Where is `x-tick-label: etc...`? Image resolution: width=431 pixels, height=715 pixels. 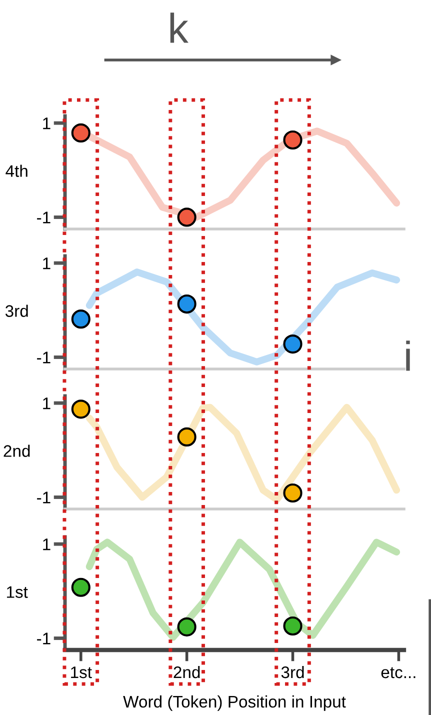
x-tick-label: etc... is located at coordinates (398, 672).